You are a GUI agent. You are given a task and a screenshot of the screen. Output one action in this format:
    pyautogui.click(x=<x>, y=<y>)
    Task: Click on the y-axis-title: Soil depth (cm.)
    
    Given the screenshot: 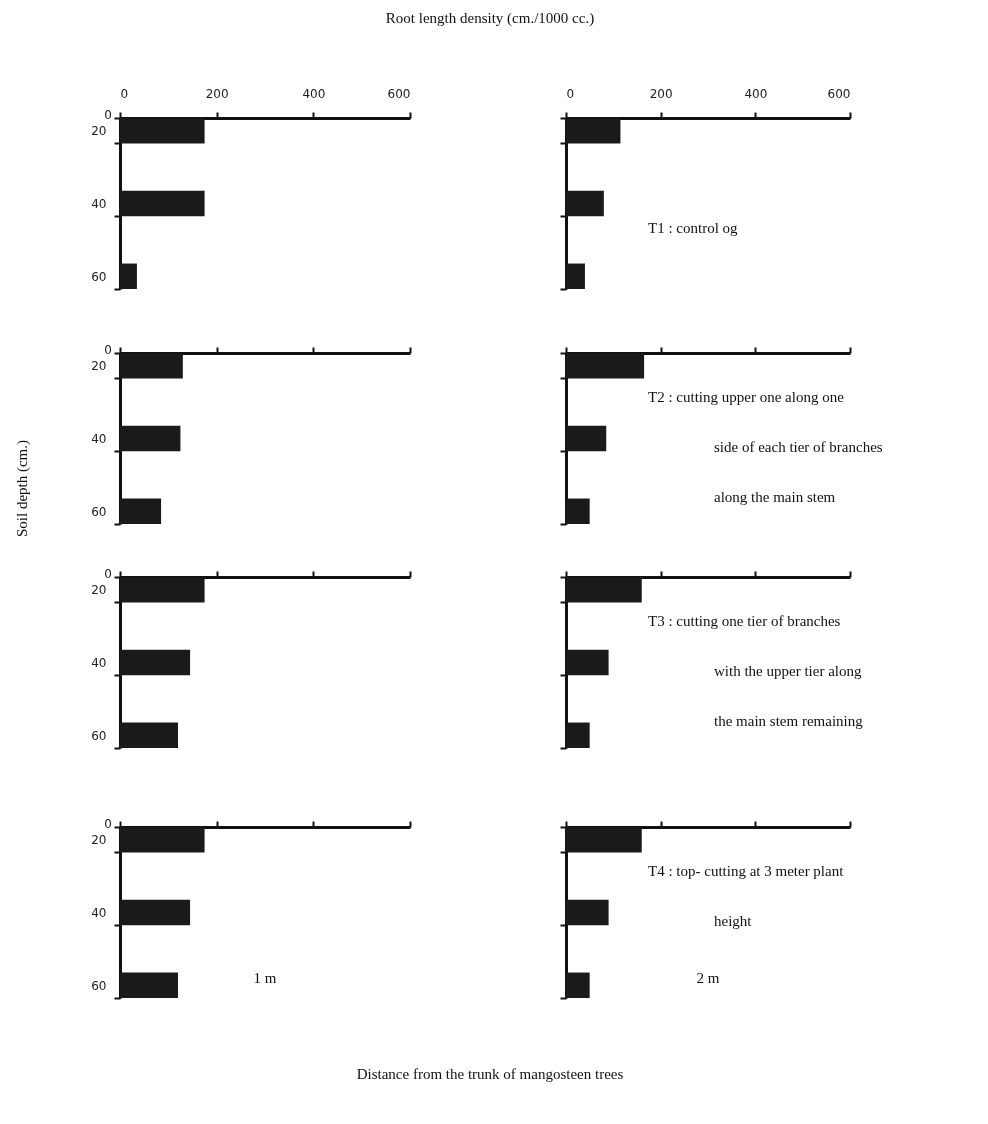 What is the action you would take?
    pyautogui.click(x=22, y=489)
    